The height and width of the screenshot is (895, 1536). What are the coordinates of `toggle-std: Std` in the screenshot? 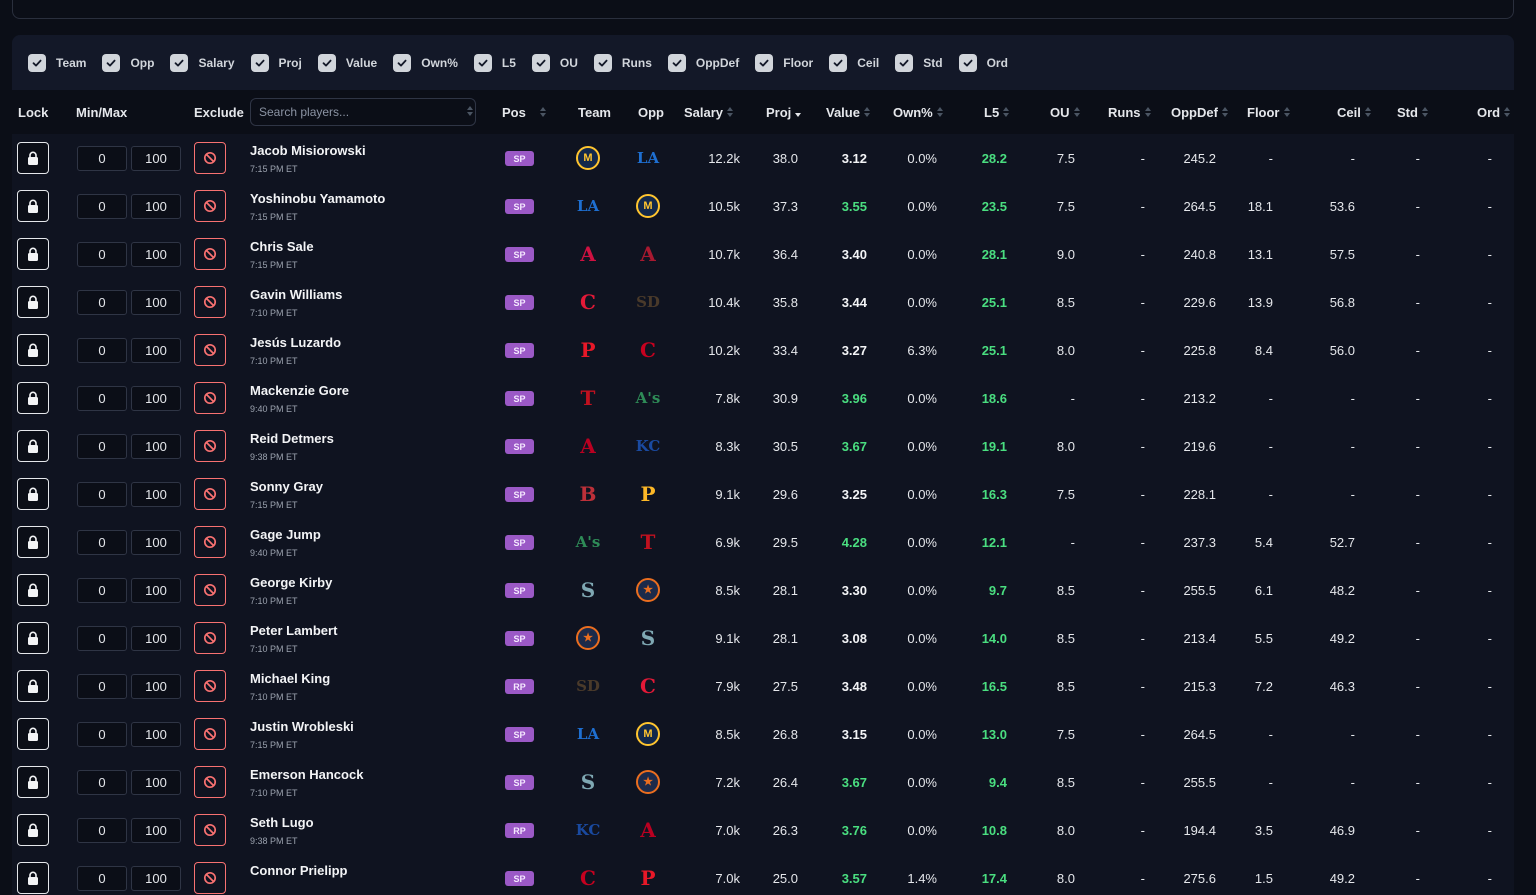 It's located at (919, 62).